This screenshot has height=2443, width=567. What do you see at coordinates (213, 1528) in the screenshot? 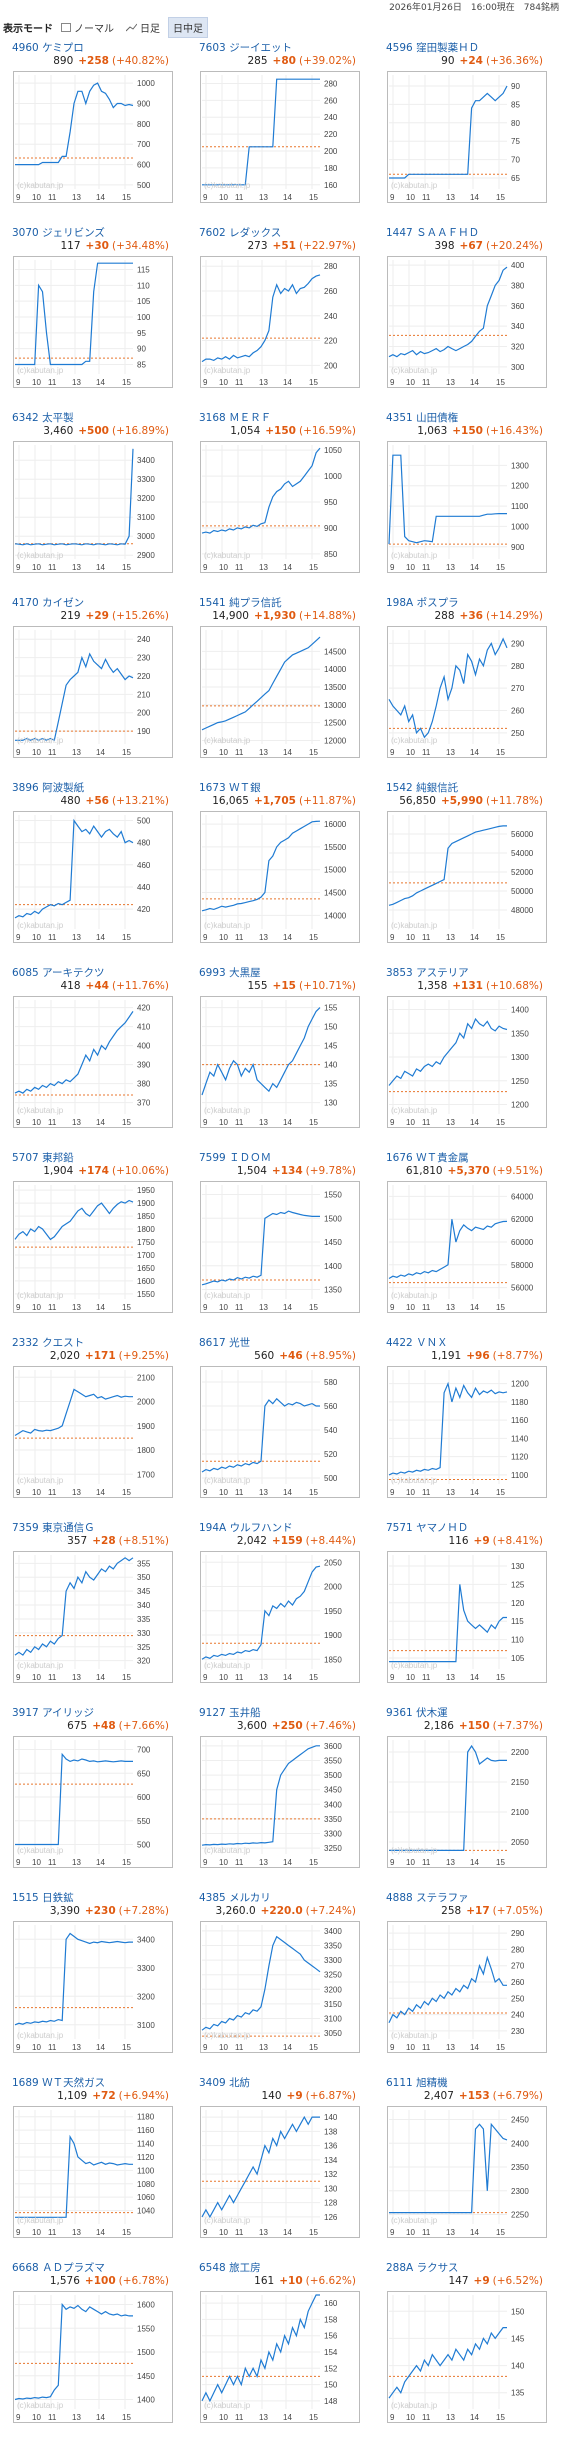
I see `stock-code: 194A` at bounding box center [213, 1528].